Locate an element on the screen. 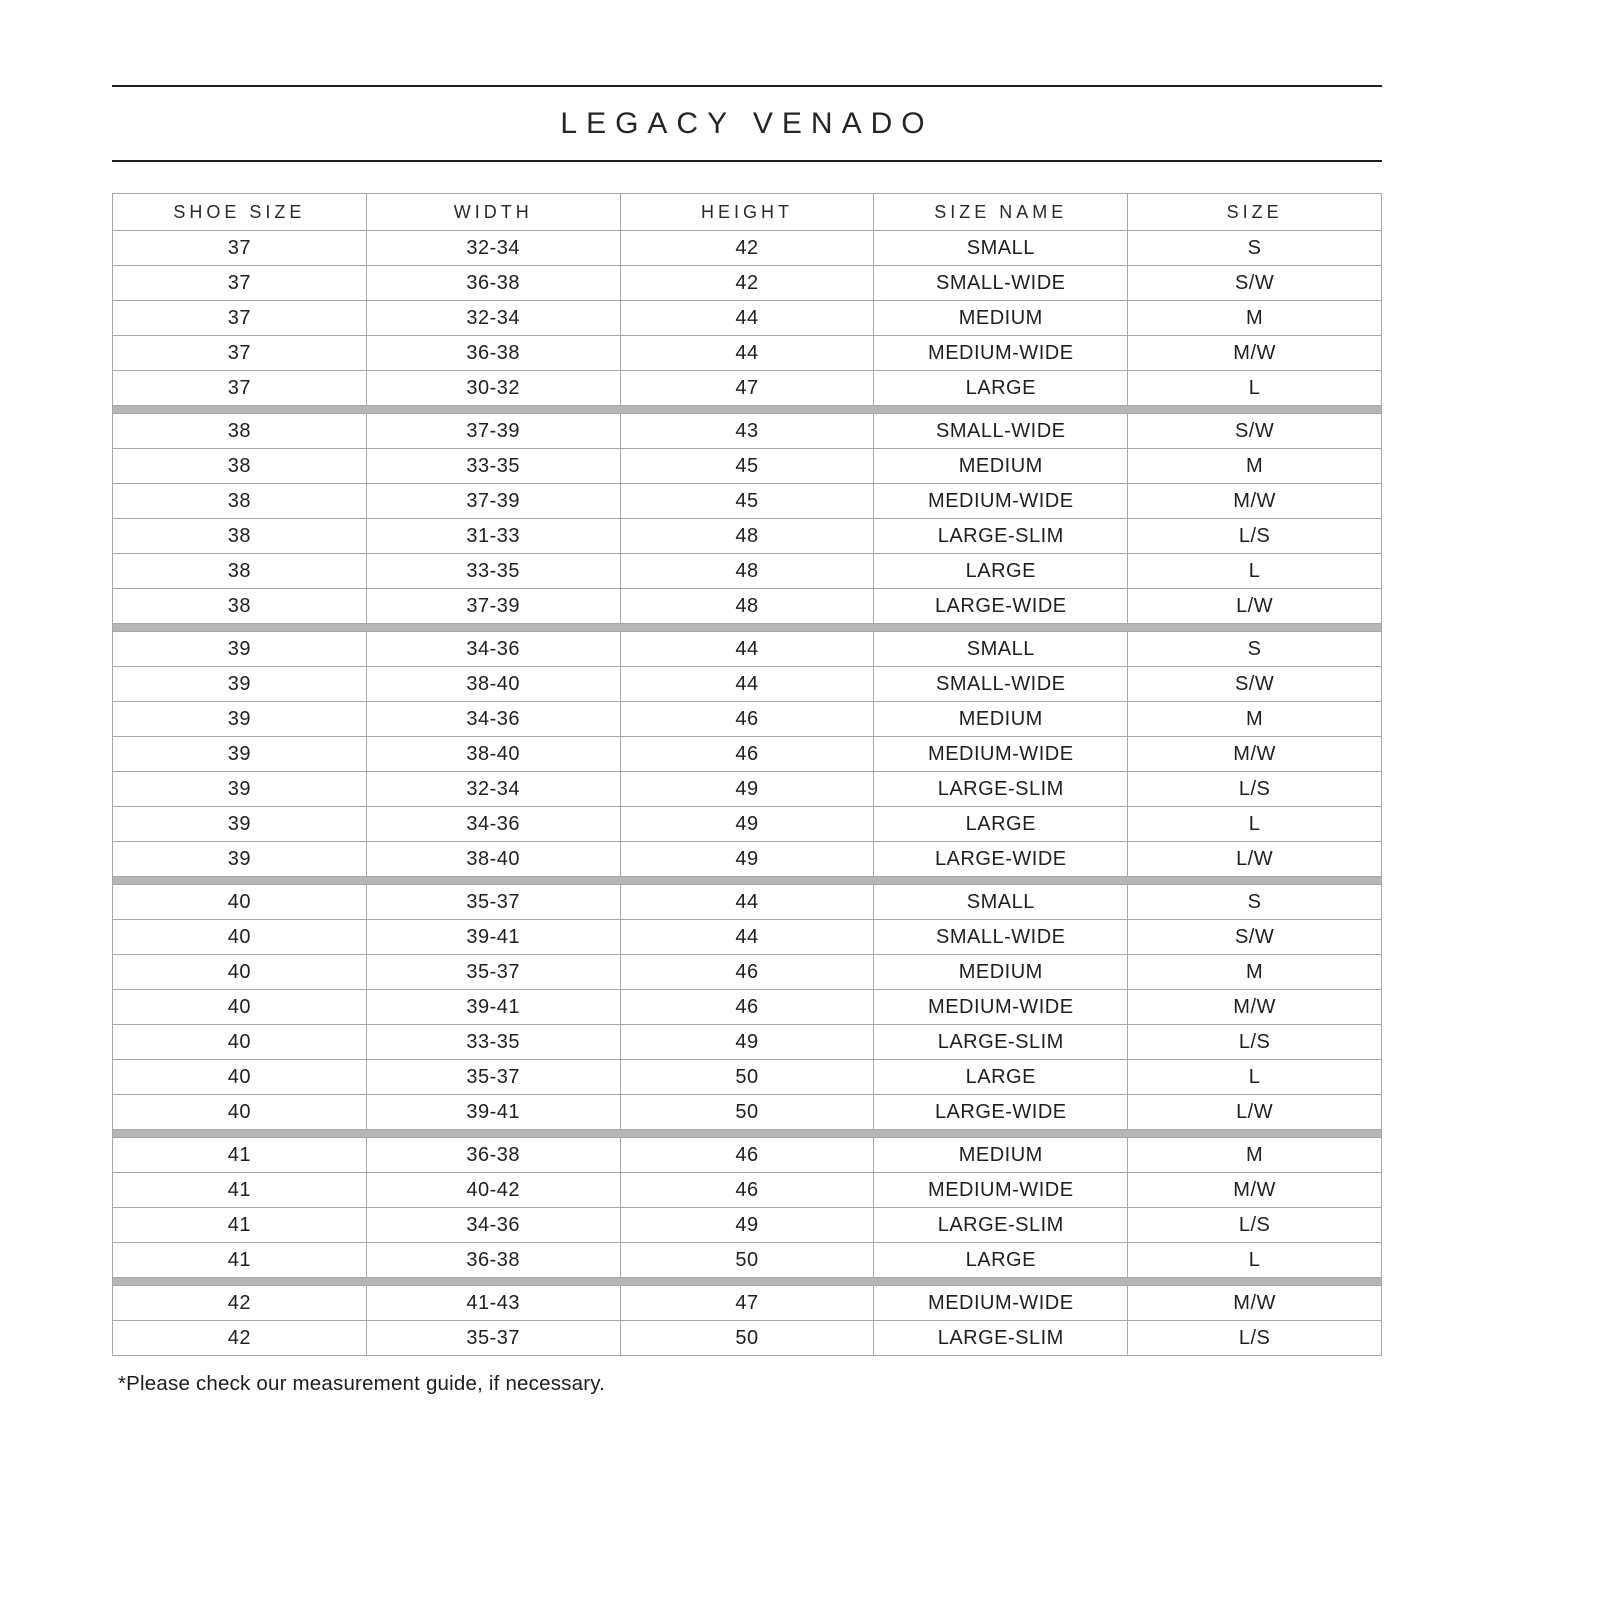 The height and width of the screenshot is (1600, 1600). table-row: 38 37-39 45 MEDIUM-WIDE M/W is located at coordinates (747, 501).